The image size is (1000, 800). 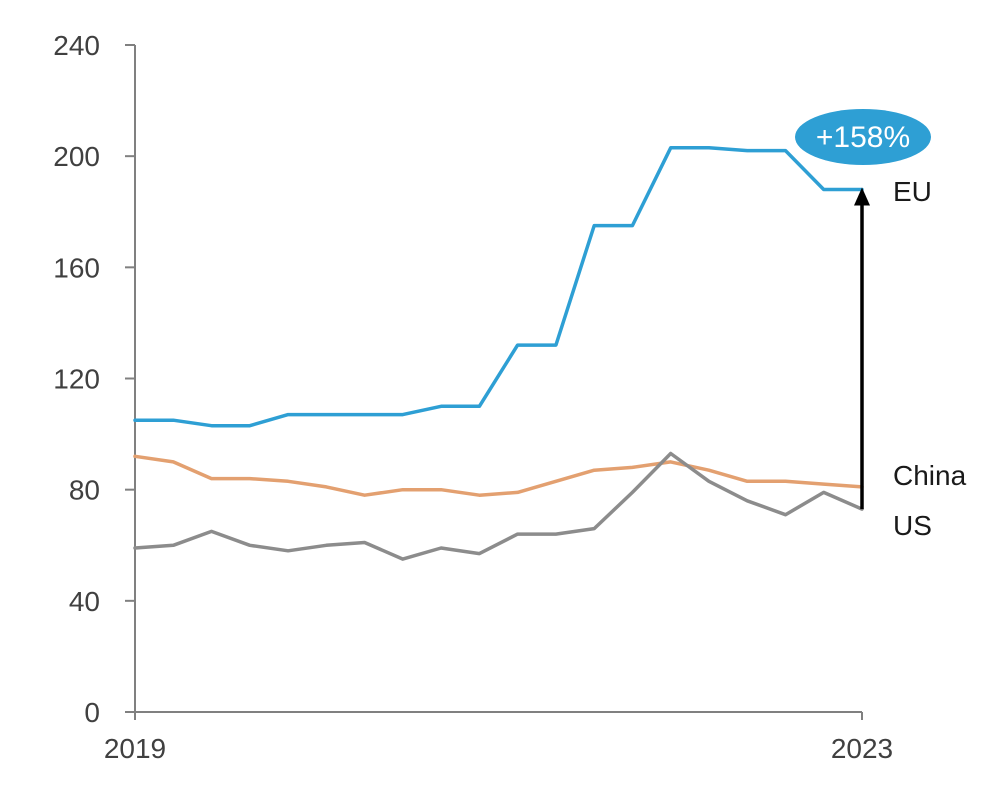 I want to click on x-tick-label: 2023, so click(x=862, y=748).